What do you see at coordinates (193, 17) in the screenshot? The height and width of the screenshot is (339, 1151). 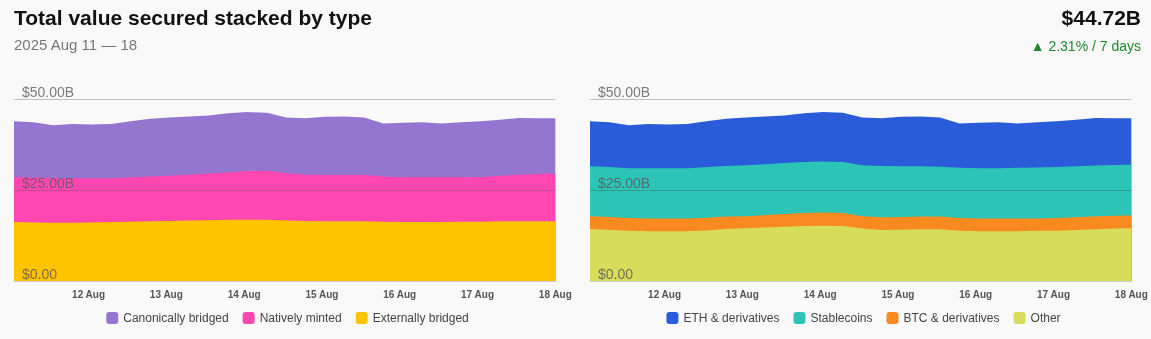 I see `chart-title: Total value secured stacked by type` at bounding box center [193, 17].